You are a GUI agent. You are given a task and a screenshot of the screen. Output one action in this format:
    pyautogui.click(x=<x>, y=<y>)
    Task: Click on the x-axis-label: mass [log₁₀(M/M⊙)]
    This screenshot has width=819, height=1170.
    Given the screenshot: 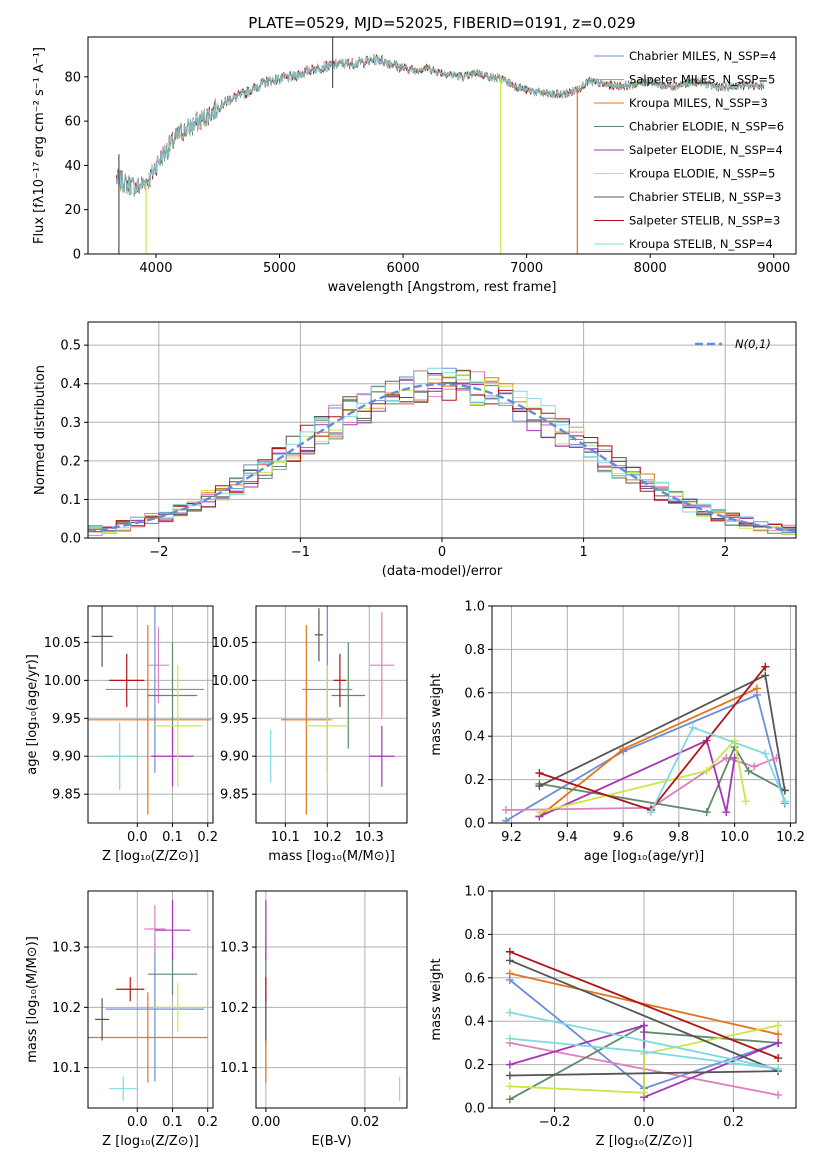 What is the action you would take?
    pyautogui.click(x=331, y=856)
    